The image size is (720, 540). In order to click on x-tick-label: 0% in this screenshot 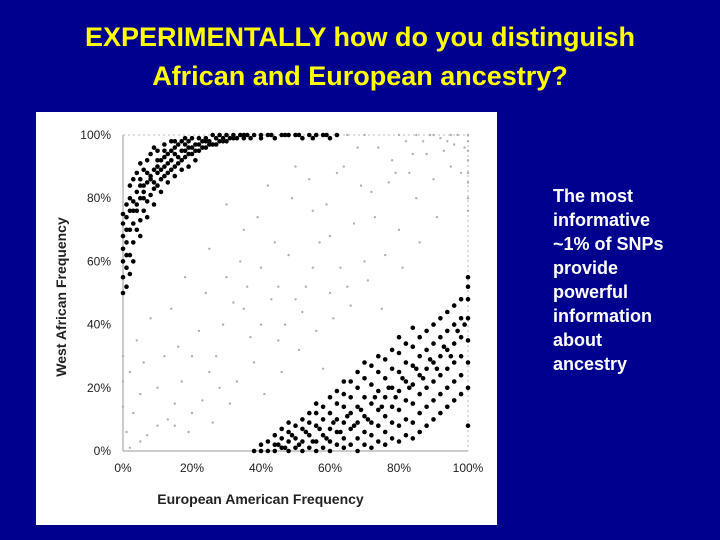, I will do `click(123, 468)`.